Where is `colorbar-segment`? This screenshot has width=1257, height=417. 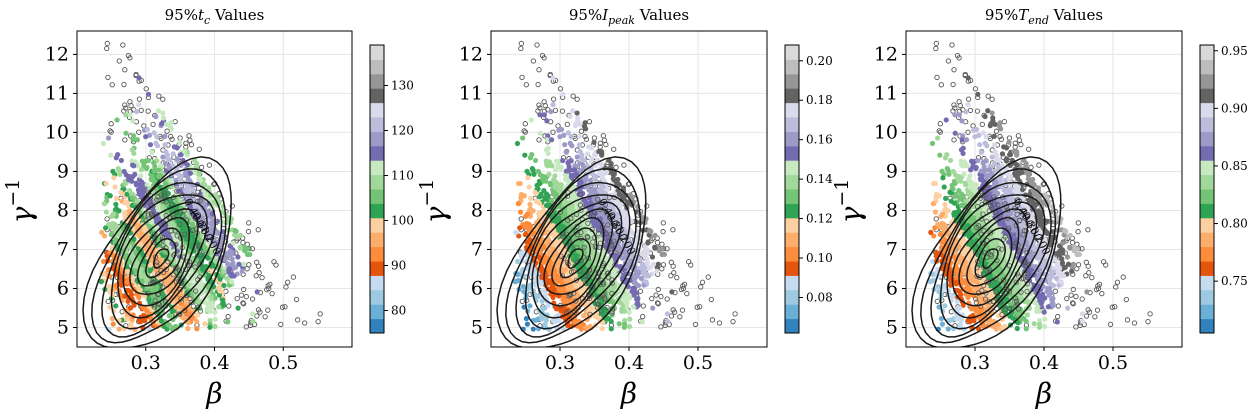 colorbar-segment is located at coordinates (377, 196).